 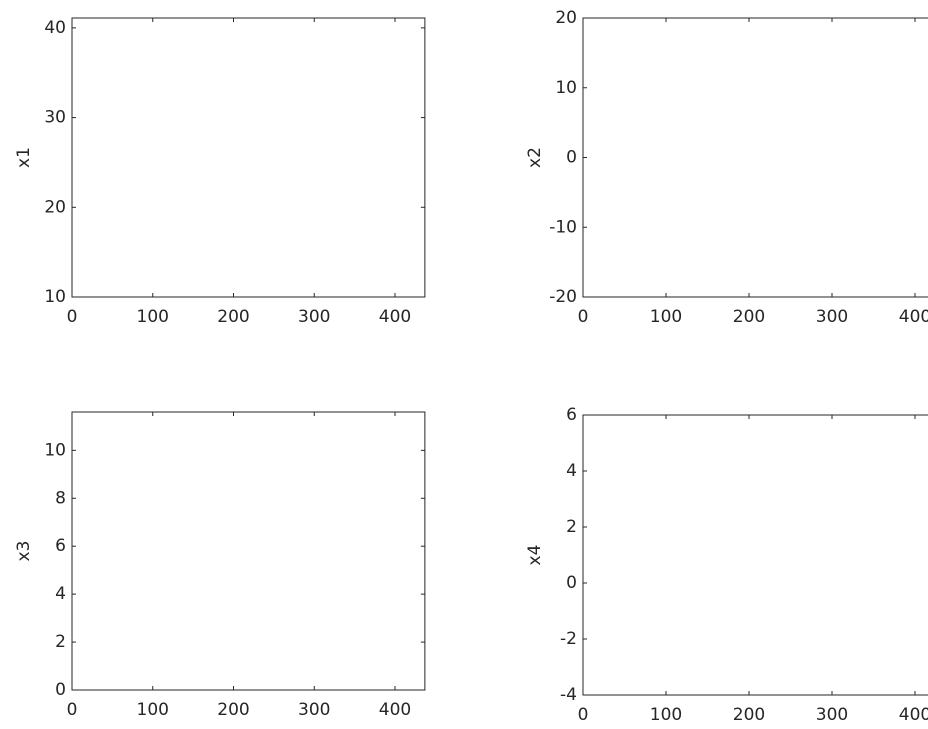 What do you see at coordinates (563, 297) in the screenshot?
I see `y-tick-label: -20` at bounding box center [563, 297].